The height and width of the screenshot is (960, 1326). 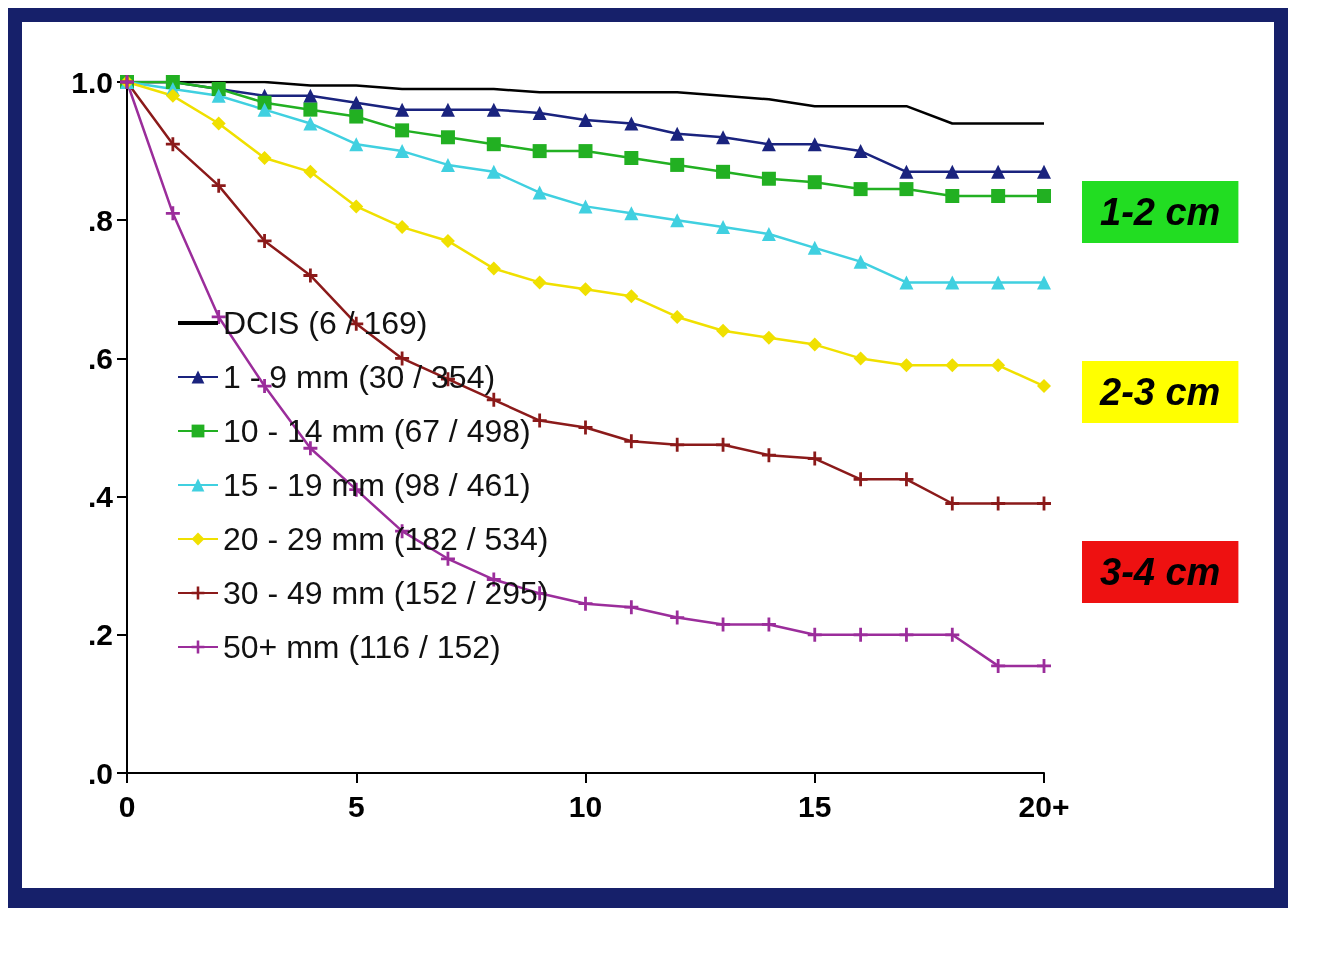 What do you see at coordinates (1160, 572) in the screenshot?
I see `text: 3-4 cm` at bounding box center [1160, 572].